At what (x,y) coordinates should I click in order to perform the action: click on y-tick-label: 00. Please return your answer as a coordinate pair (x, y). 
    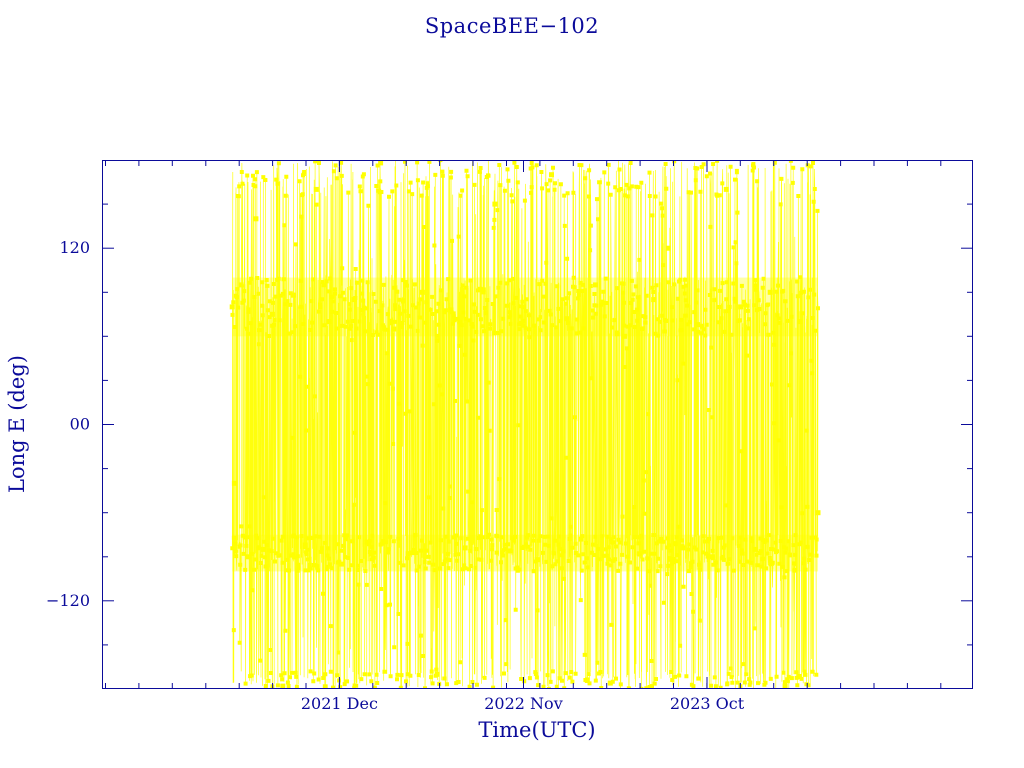
    Looking at the image, I should click on (80, 424).